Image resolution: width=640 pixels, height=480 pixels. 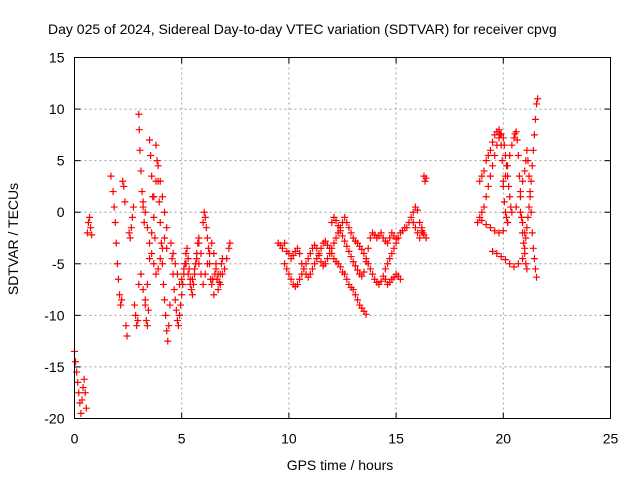 What do you see at coordinates (396, 439) in the screenshot?
I see `x-tick-label: 15` at bounding box center [396, 439].